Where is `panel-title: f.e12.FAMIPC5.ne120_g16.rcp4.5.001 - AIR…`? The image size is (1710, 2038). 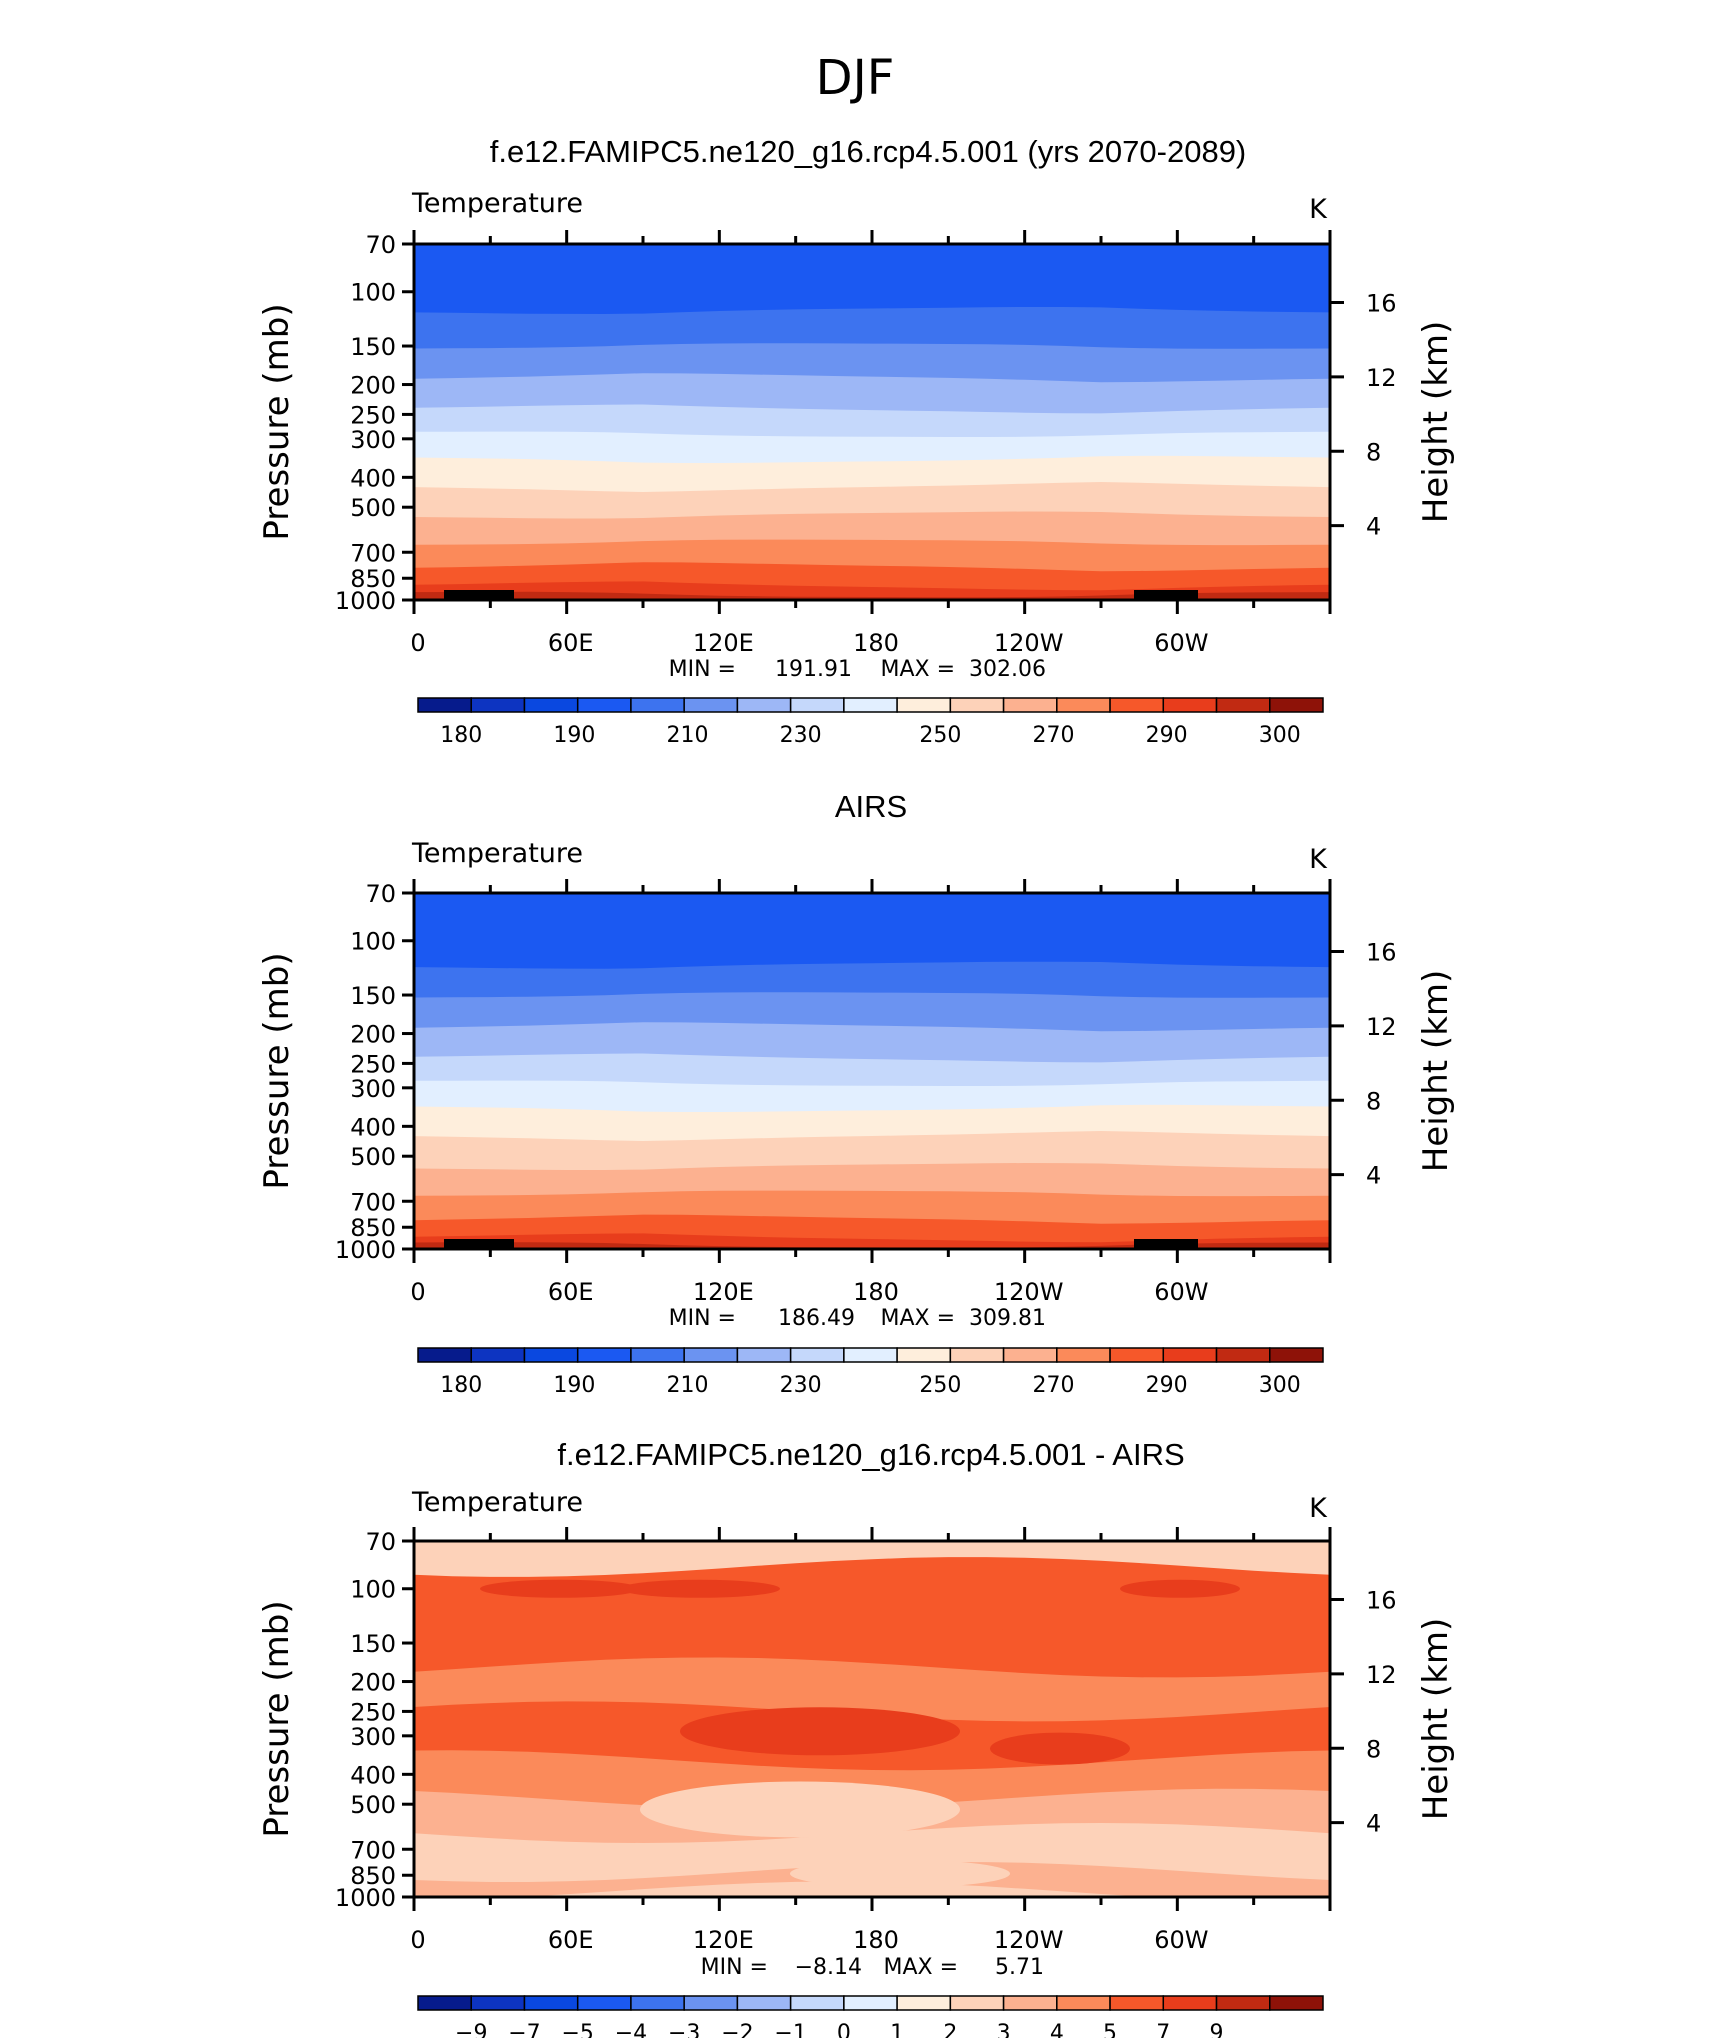
panel-title: f.e12.FAMIPC5.ne120_g16.rcp4.5.001 - AIR… is located at coordinates (870, 1454).